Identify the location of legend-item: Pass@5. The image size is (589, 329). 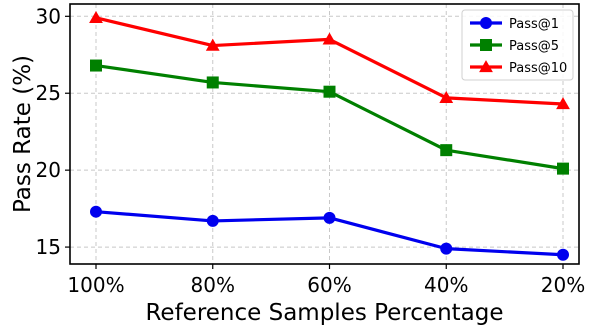
(514, 46).